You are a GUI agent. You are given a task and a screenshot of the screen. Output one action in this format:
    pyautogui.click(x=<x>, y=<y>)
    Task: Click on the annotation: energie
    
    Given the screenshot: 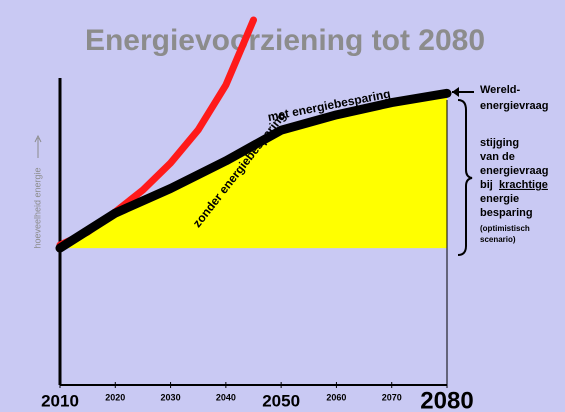 What is the action you would take?
    pyautogui.click(x=499, y=199)
    